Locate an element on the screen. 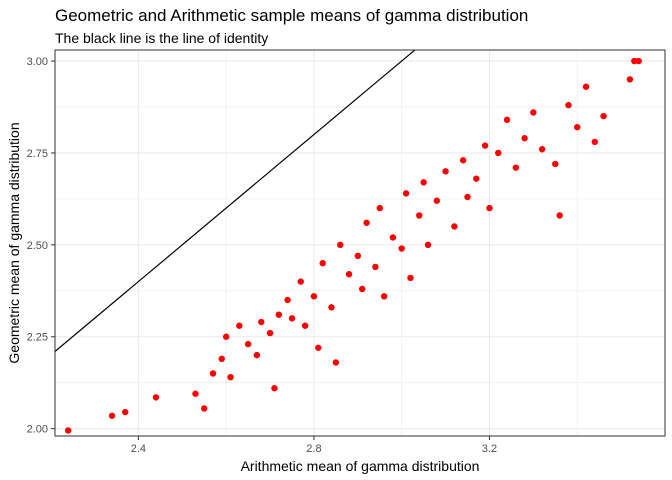  y-tick-label: 2.50 is located at coordinates (37, 246).